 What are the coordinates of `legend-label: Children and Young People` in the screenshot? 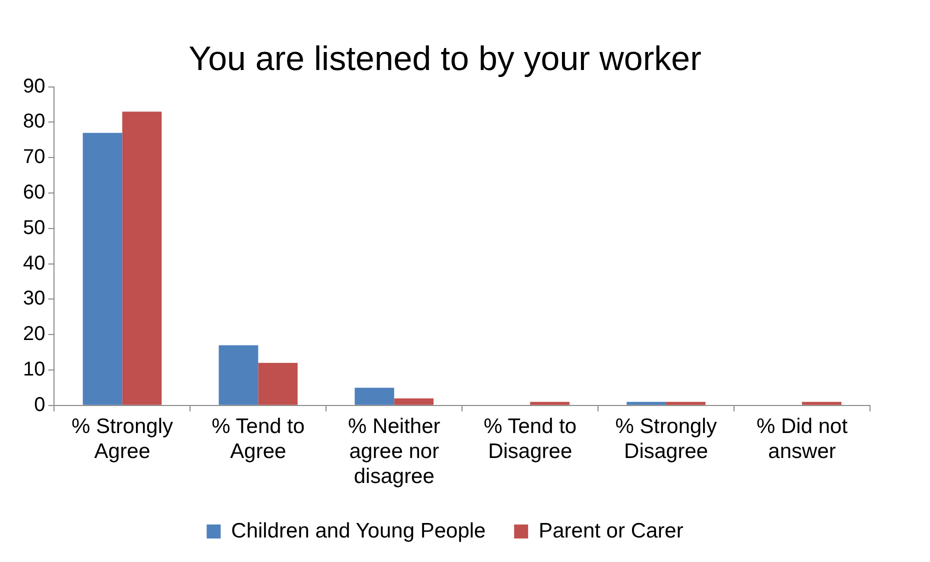 It's located at (358, 530).